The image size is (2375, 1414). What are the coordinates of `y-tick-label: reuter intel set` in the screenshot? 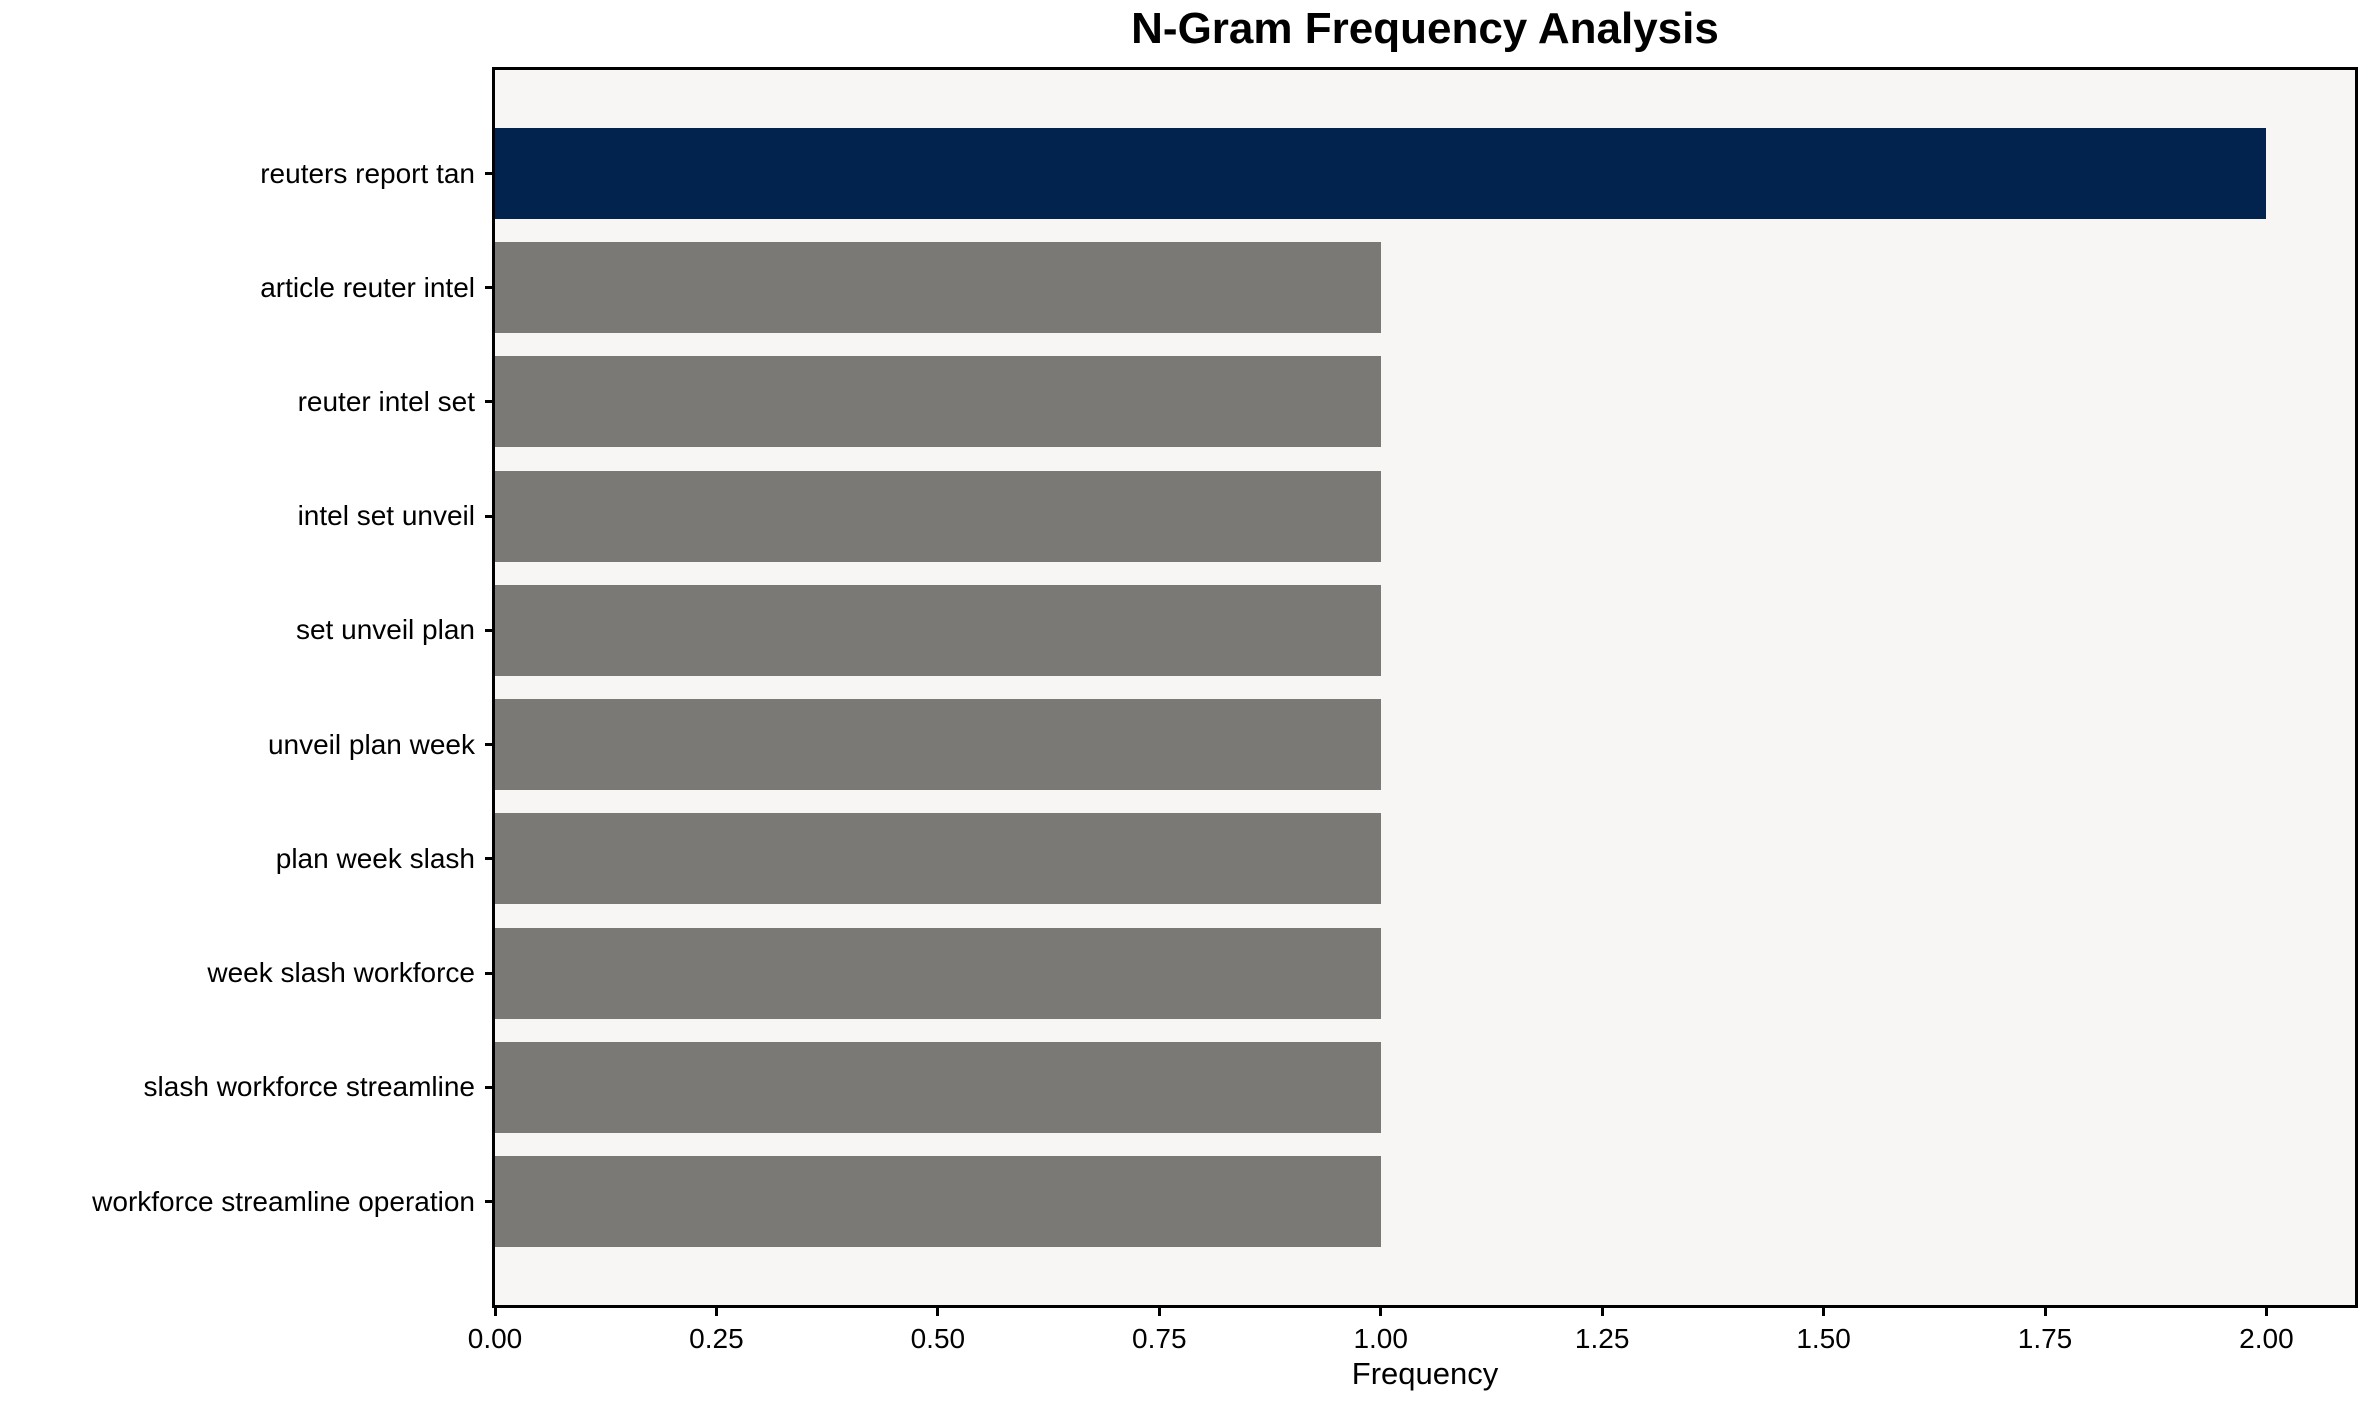 It's located at (386, 401).